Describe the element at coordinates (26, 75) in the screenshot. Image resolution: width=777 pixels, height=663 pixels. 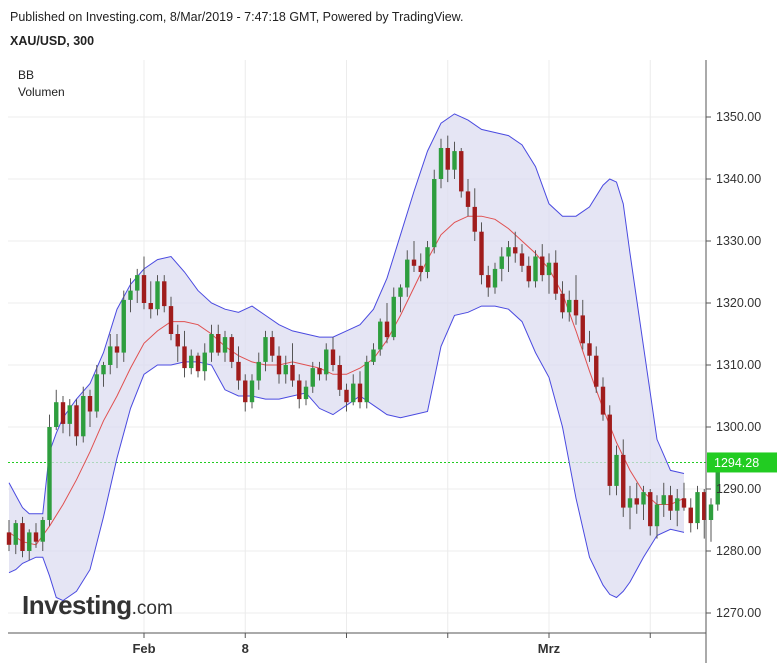
I see `indicator-label-bb: BB` at that location.